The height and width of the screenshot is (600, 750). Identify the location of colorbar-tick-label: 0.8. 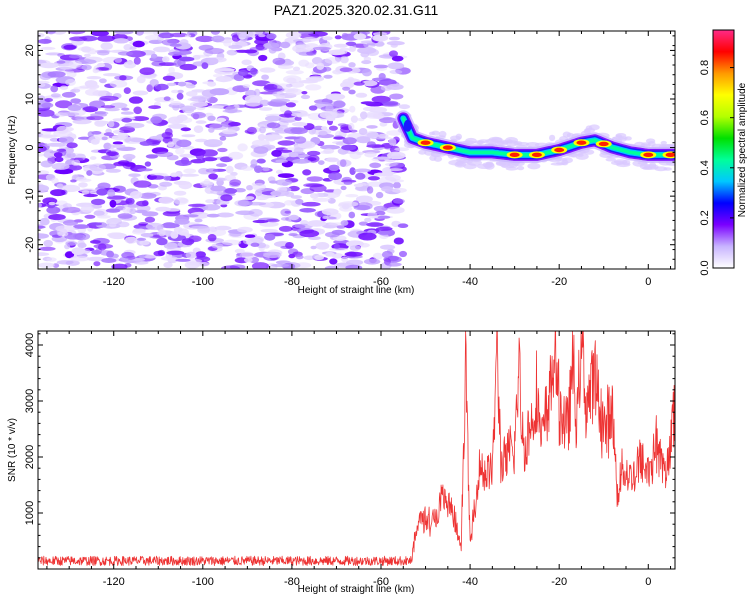
(705, 67).